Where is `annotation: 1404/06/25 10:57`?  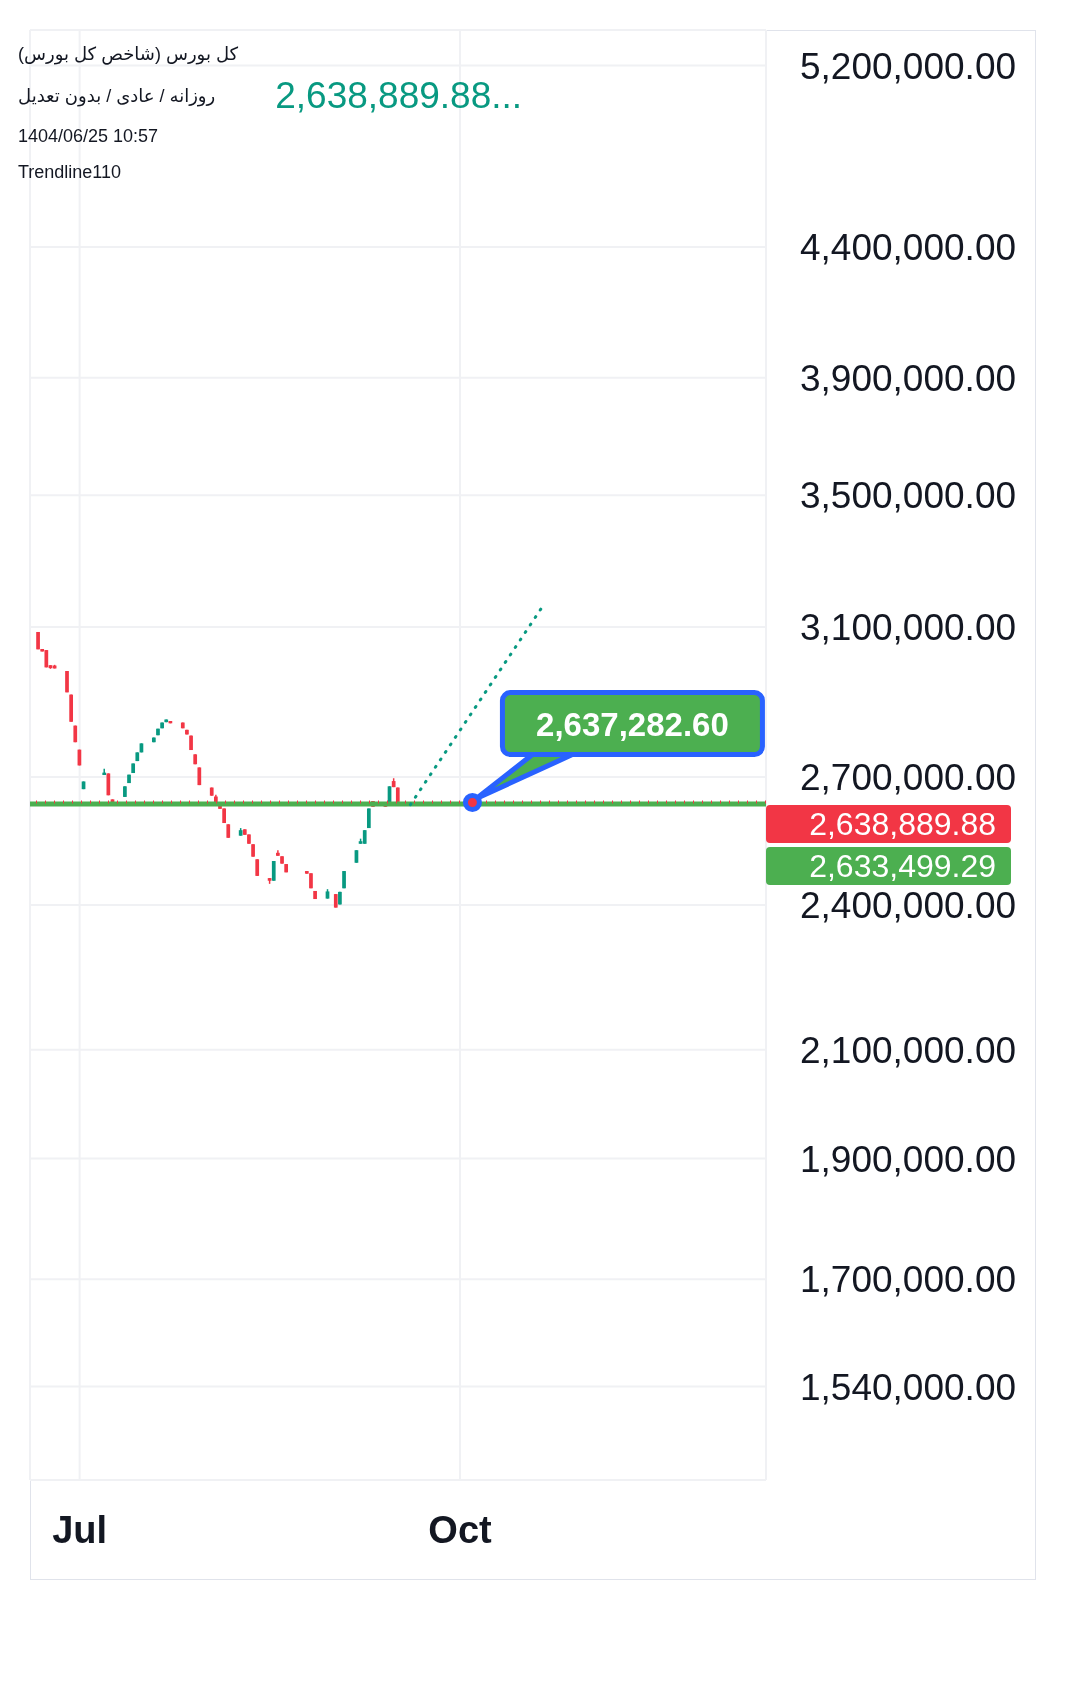 annotation: 1404/06/25 10:57 is located at coordinates (89, 136).